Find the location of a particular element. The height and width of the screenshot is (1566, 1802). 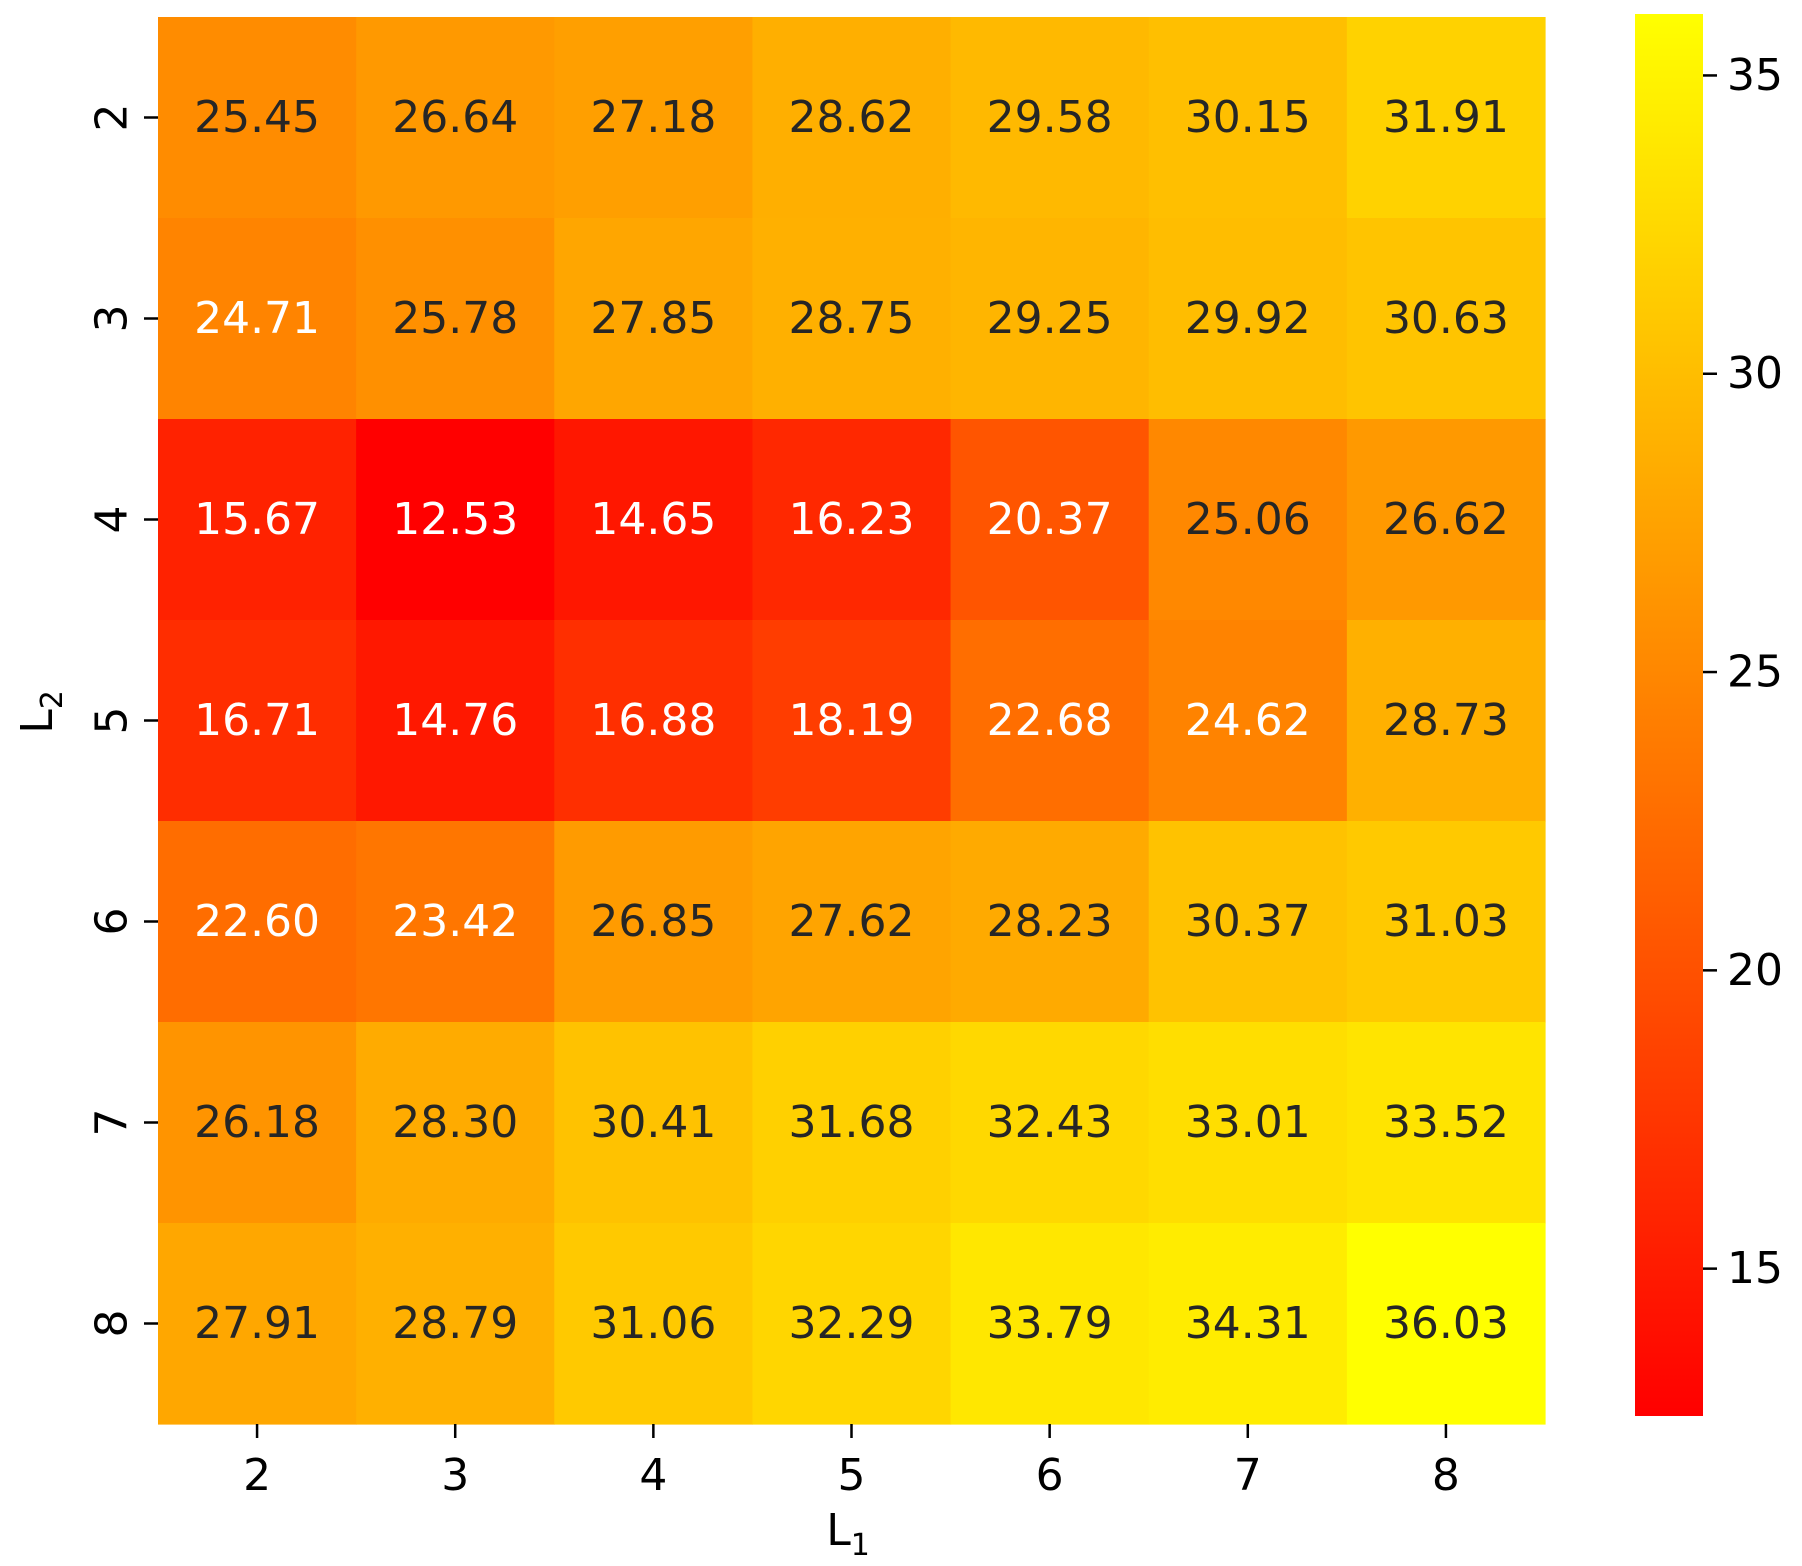

y-axis: 2 3 4 5 6 7 8 is located at coordinates (122, 721).